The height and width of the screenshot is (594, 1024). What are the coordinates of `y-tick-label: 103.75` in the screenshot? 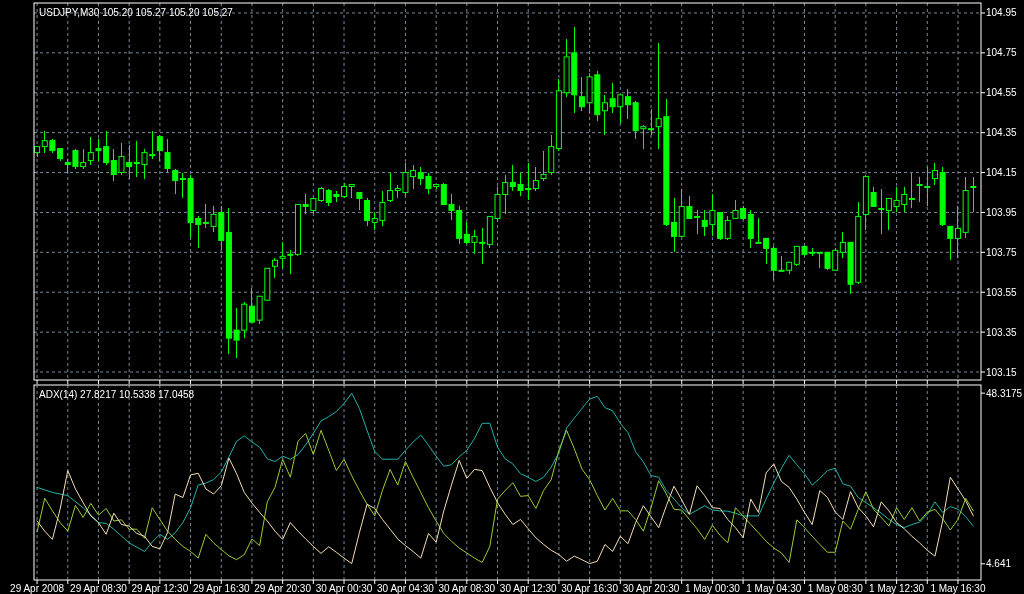 It's located at (1002, 252).